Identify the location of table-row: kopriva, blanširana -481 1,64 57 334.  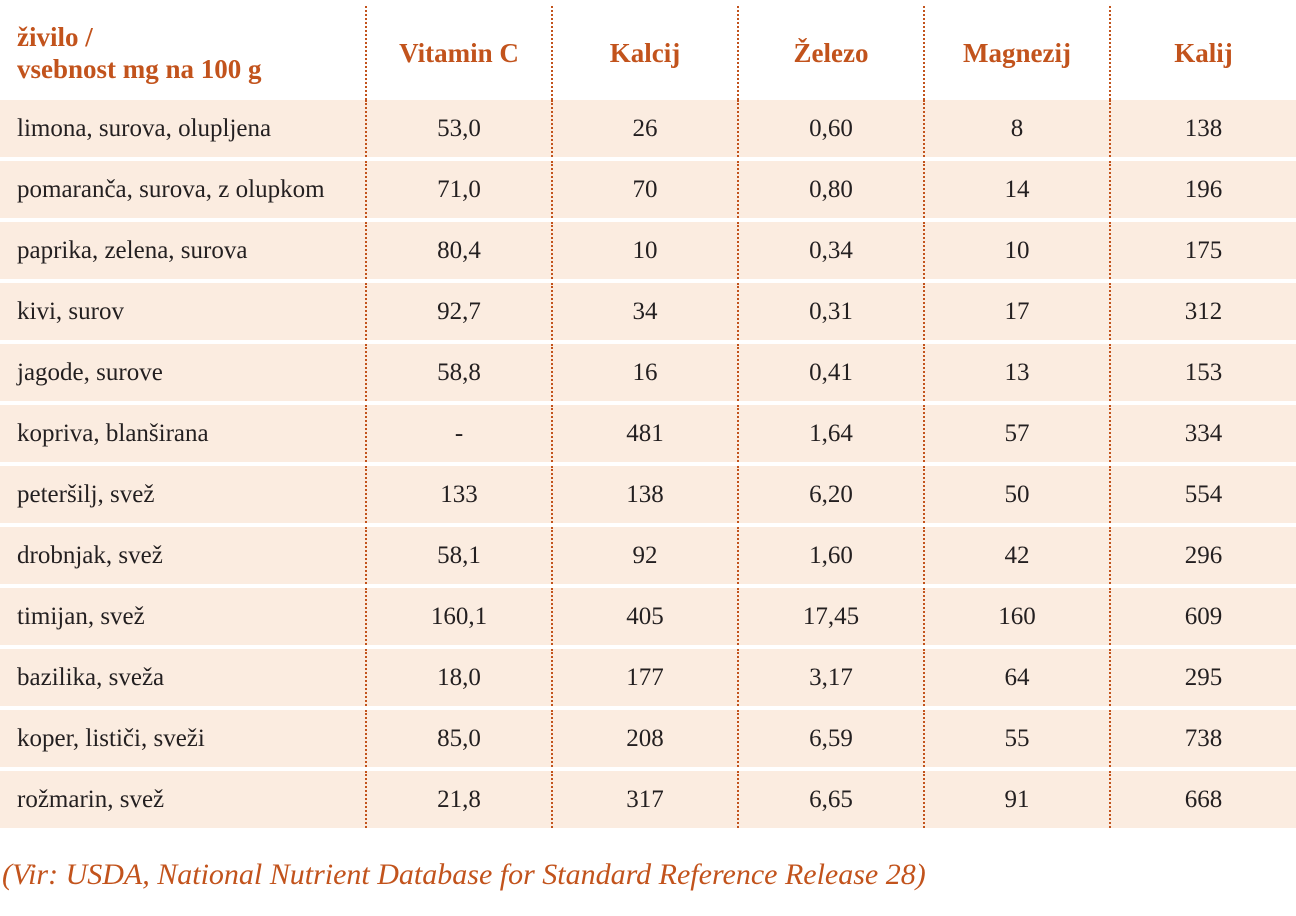
(648, 432).